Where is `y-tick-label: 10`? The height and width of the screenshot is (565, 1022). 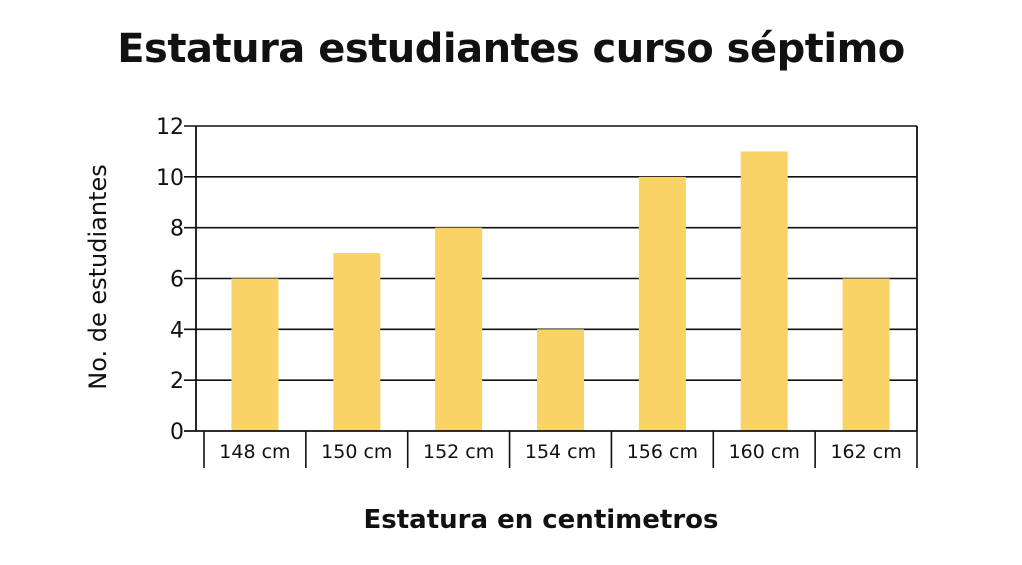 y-tick-label: 10 is located at coordinates (170, 178).